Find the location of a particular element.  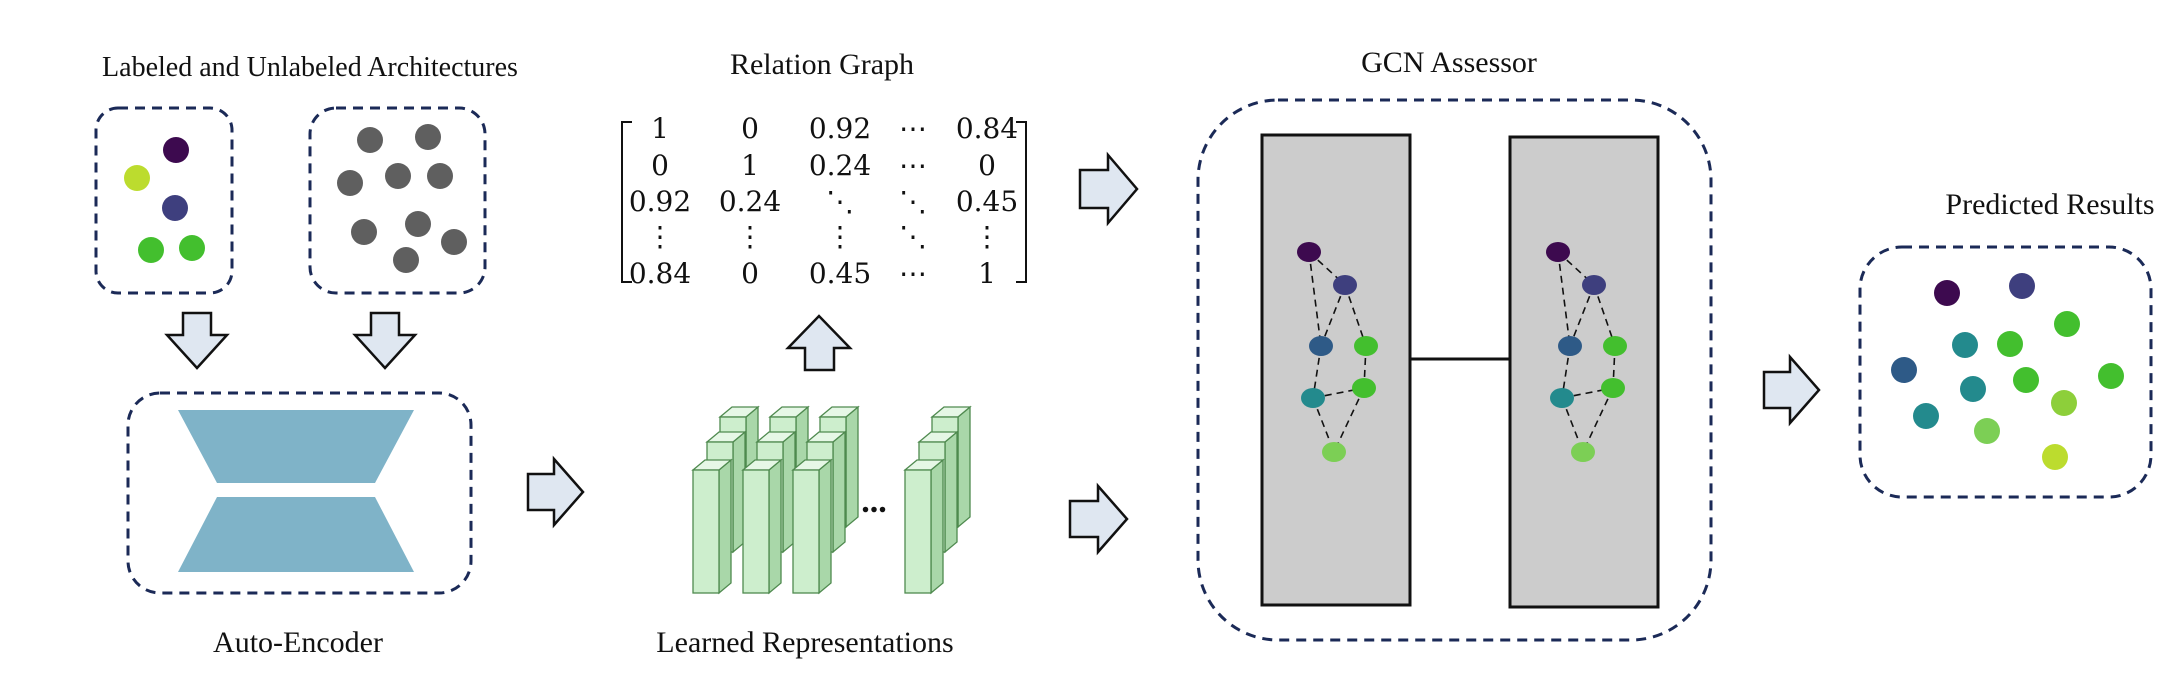

gcn-graph-right is located at coordinates (1586, 352).